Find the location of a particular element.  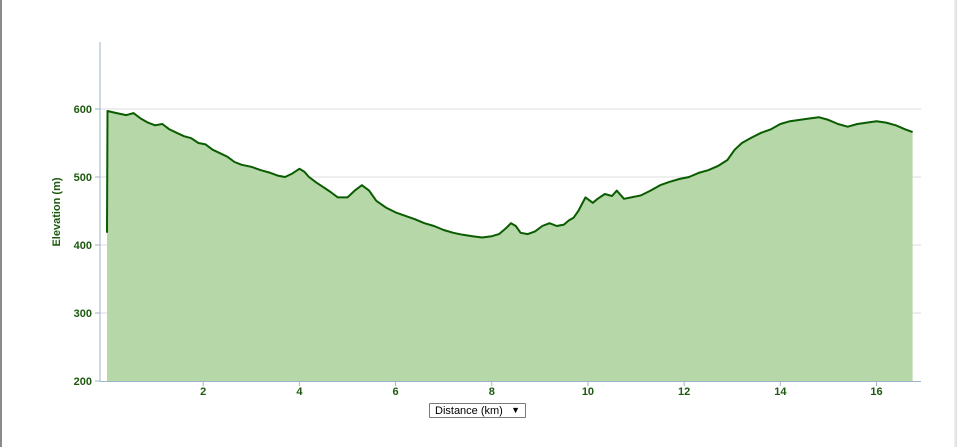

x-axis-selector: Distance (km) ▼ is located at coordinates (477, 410).